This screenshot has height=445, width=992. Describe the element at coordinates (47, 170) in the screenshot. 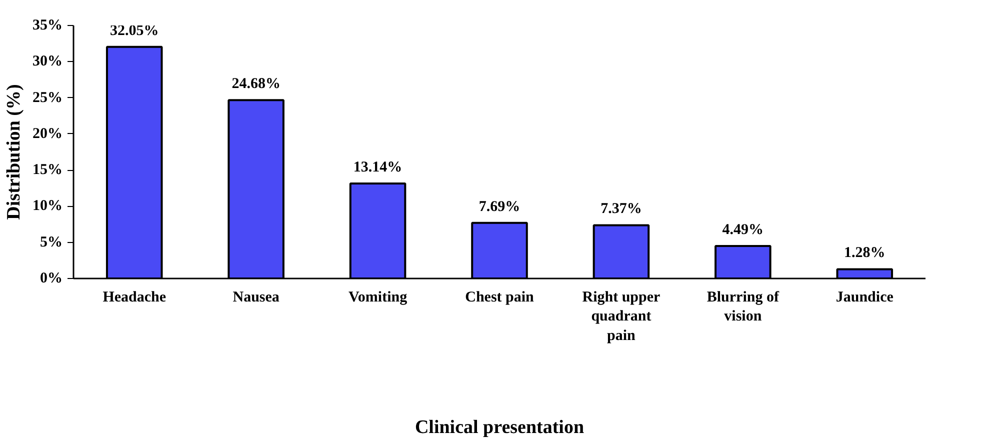

I see `y-tick-label: 15%` at that location.